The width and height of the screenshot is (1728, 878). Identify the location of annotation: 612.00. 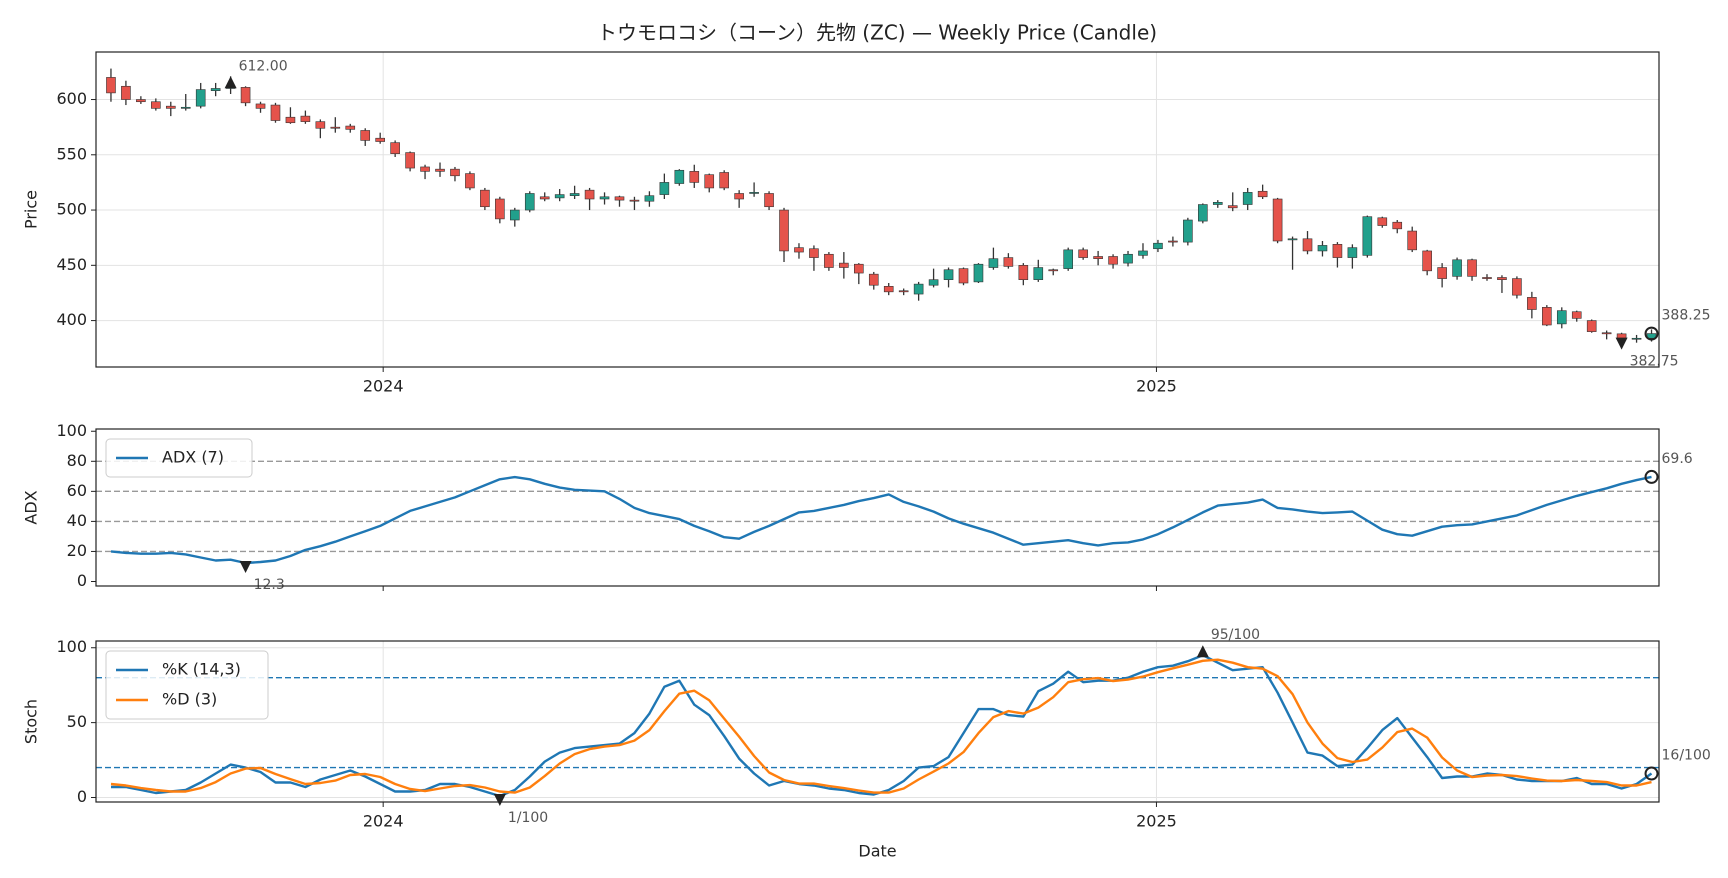
(263, 66).